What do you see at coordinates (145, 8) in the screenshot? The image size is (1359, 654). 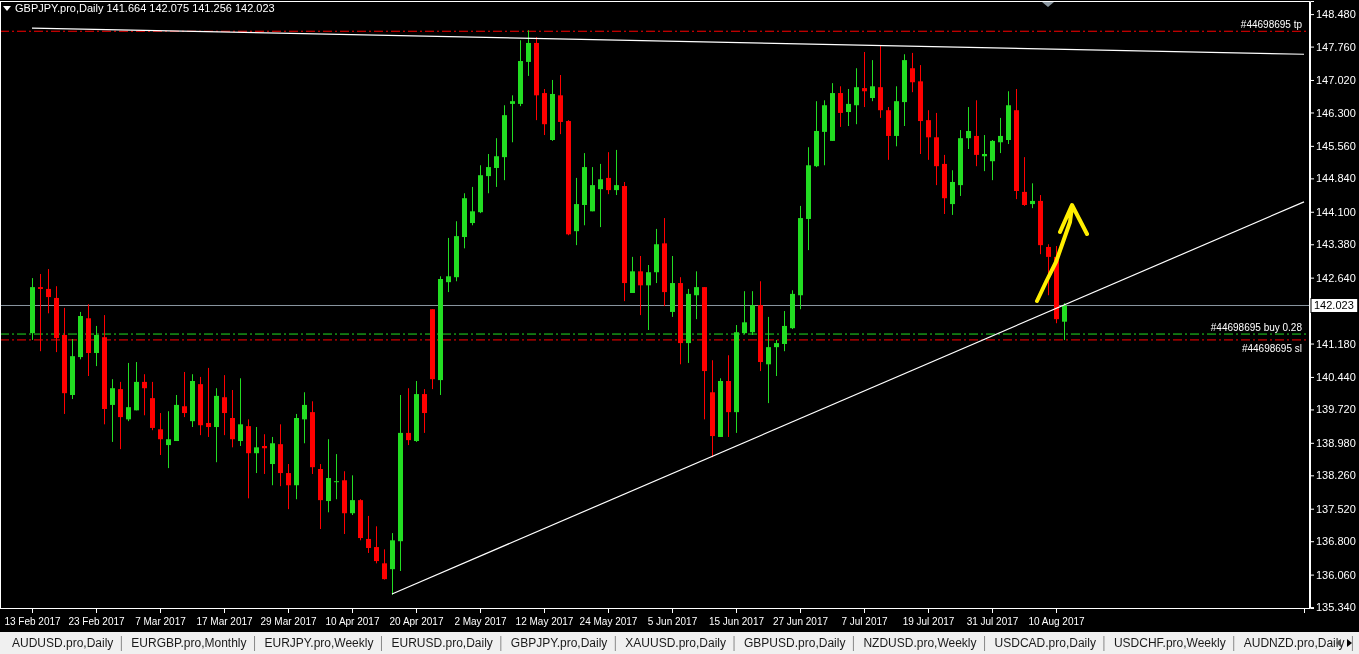 I see `chart-title: GBPJPY.pro,Daily 141.664 142.075 141.256 142.023` at bounding box center [145, 8].